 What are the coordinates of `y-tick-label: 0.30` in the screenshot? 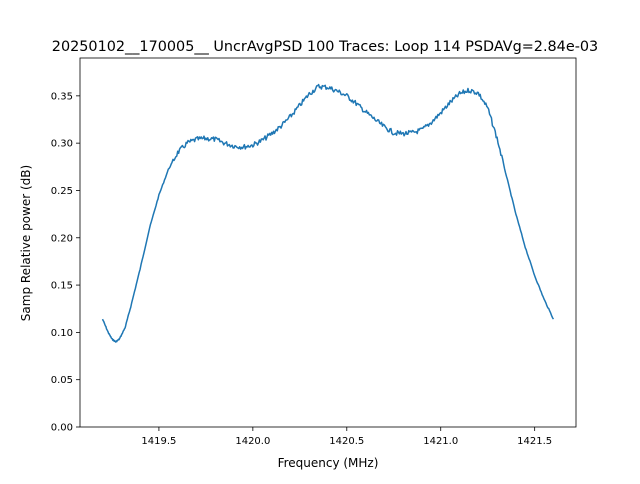 It's located at (62, 144).